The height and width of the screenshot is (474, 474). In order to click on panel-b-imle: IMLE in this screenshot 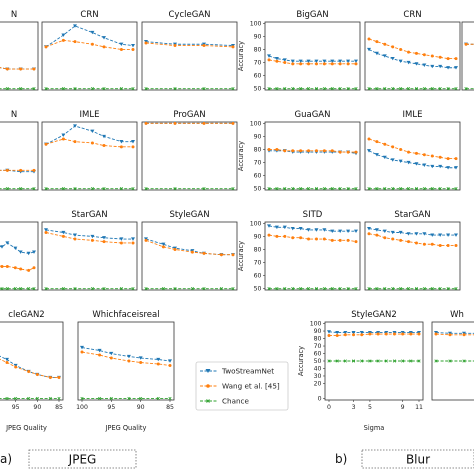, I will do `click(412, 150)`.